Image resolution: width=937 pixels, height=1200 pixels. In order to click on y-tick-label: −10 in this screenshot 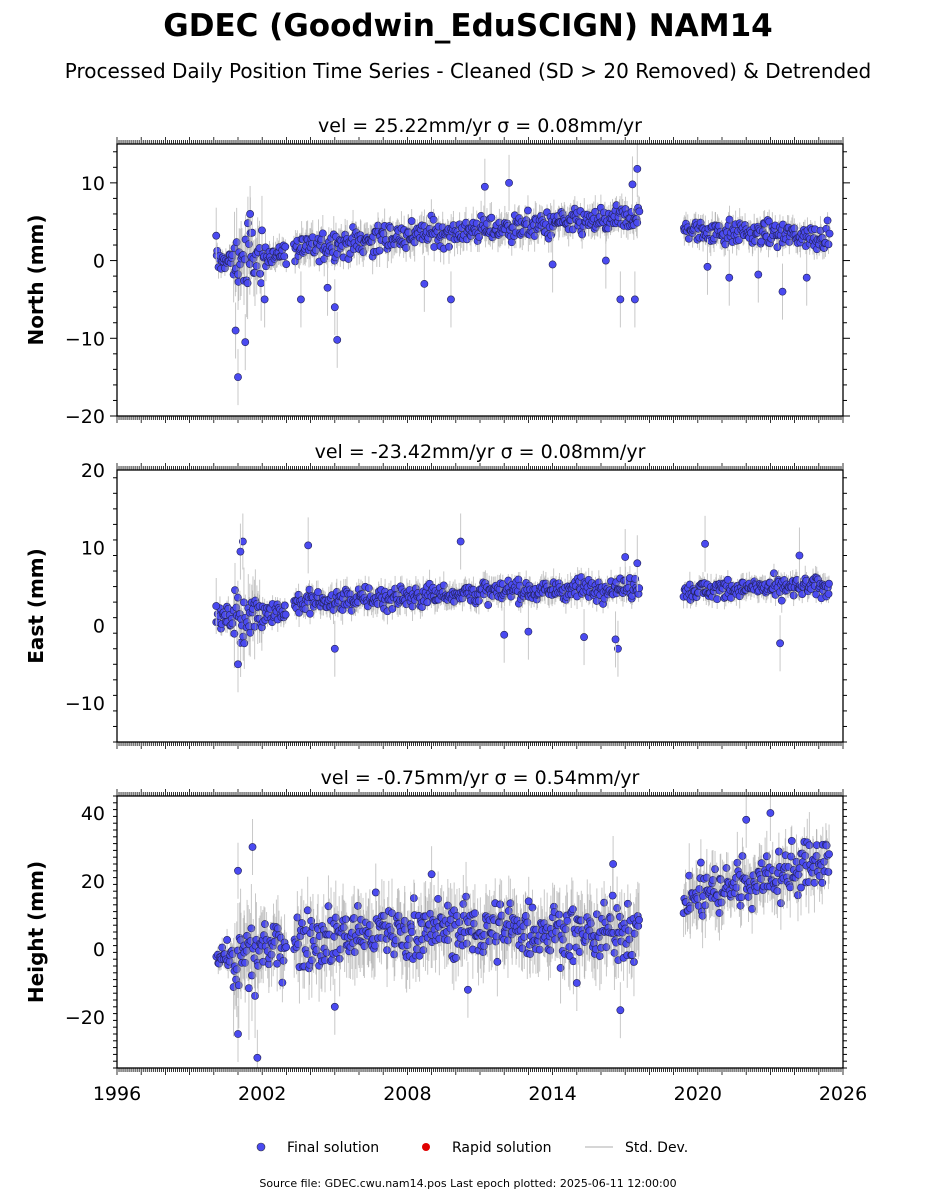, I will do `click(85, 704)`.